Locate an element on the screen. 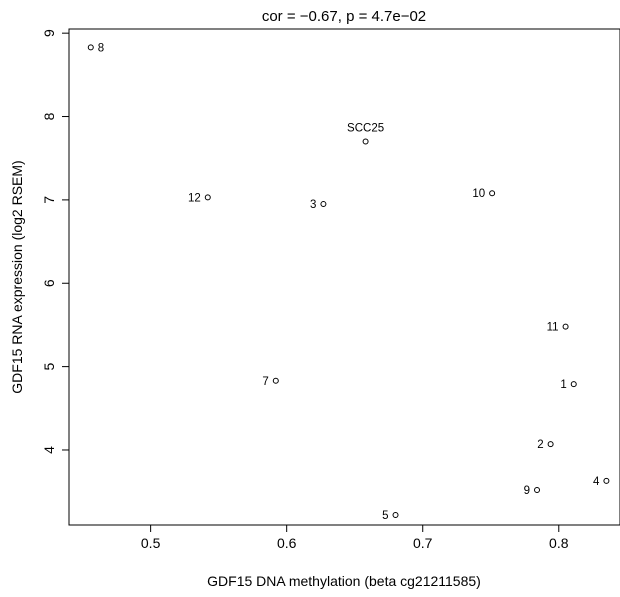  point-label: 7 is located at coordinates (265, 382).